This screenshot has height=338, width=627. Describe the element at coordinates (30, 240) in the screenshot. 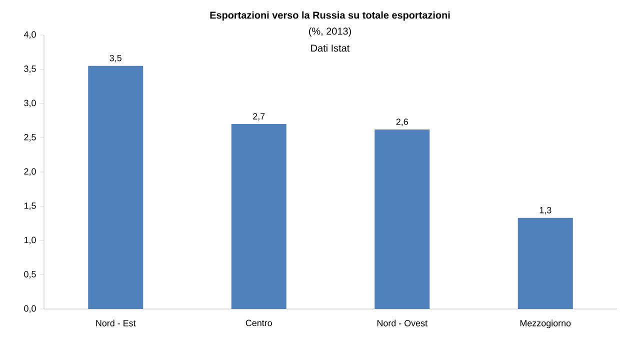

I see `y-tick-label: 1,0` at that location.